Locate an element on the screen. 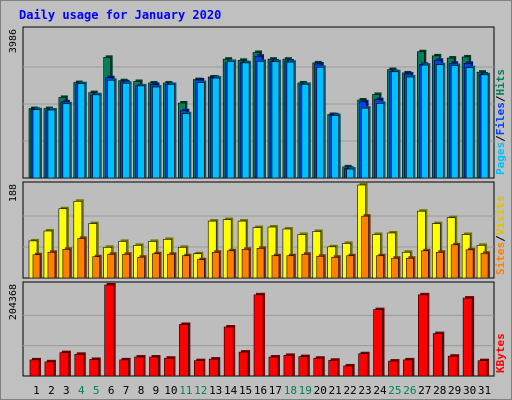 The image size is (512, 400). pages-bar-day-15-body is located at coordinates (245, 120).